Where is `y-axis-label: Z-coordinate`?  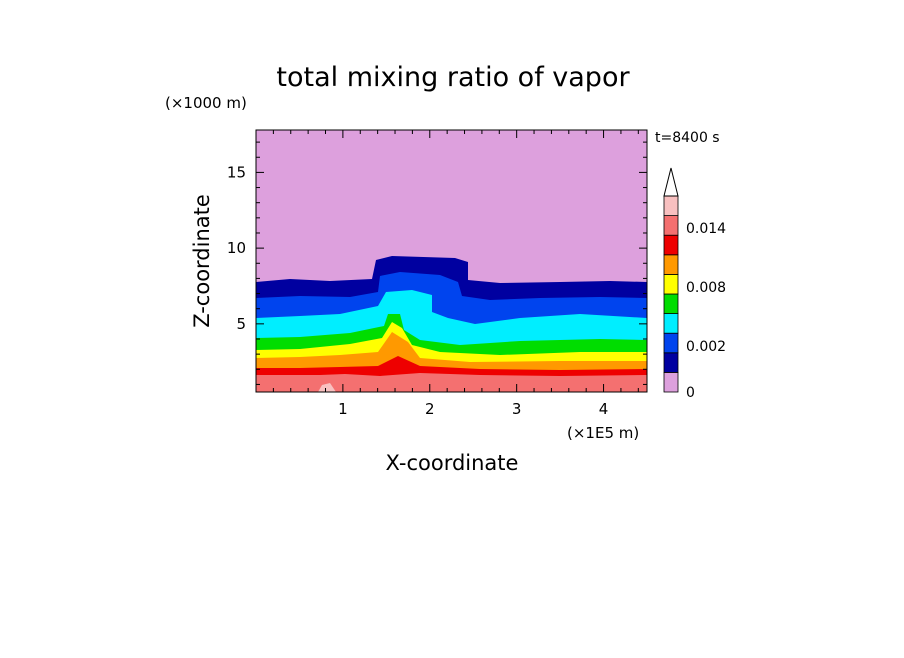 y-axis-label: Z-coordinate is located at coordinates (202, 261).